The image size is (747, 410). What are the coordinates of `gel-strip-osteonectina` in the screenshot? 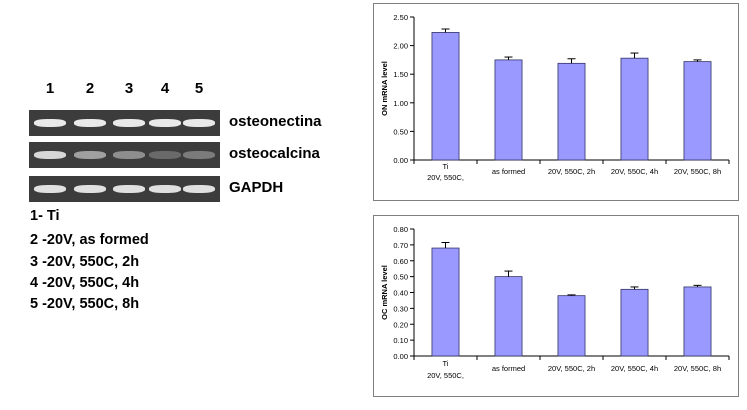 It's located at (124, 123).